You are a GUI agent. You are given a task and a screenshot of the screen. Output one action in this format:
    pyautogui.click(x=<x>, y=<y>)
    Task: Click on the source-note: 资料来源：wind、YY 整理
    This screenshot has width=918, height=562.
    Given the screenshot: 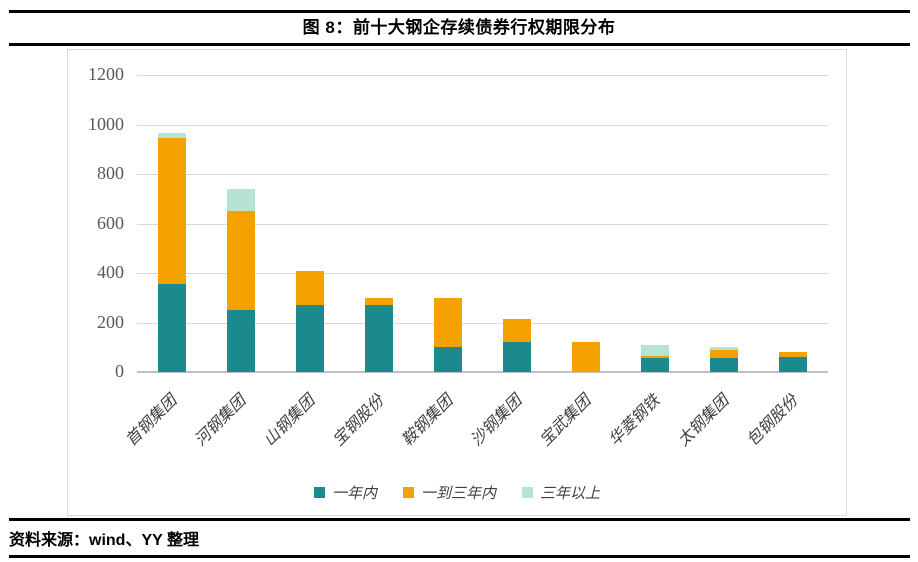 What is the action you would take?
    pyautogui.click(x=104, y=540)
    